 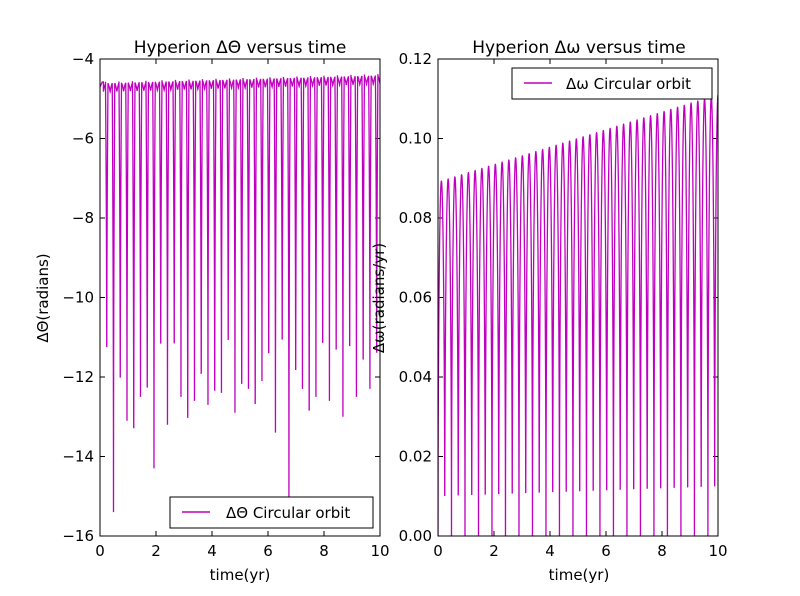 I want to click on y-axis-label: ΔΘ(radians), so click(x=43, y=297).